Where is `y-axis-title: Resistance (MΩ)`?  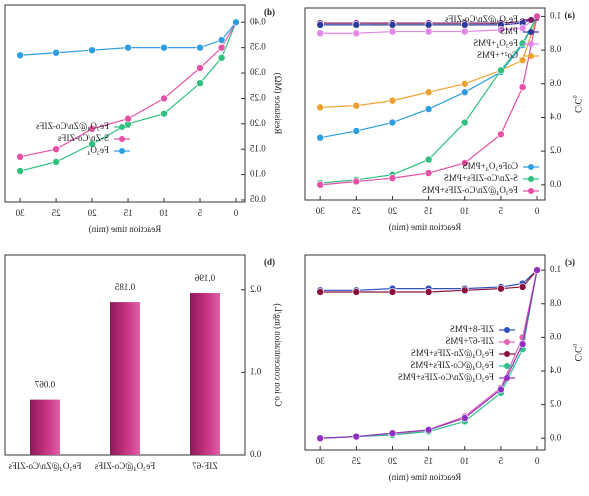 y-axis-title: Resistance (MΩ) is located at coordinates (278, 103).